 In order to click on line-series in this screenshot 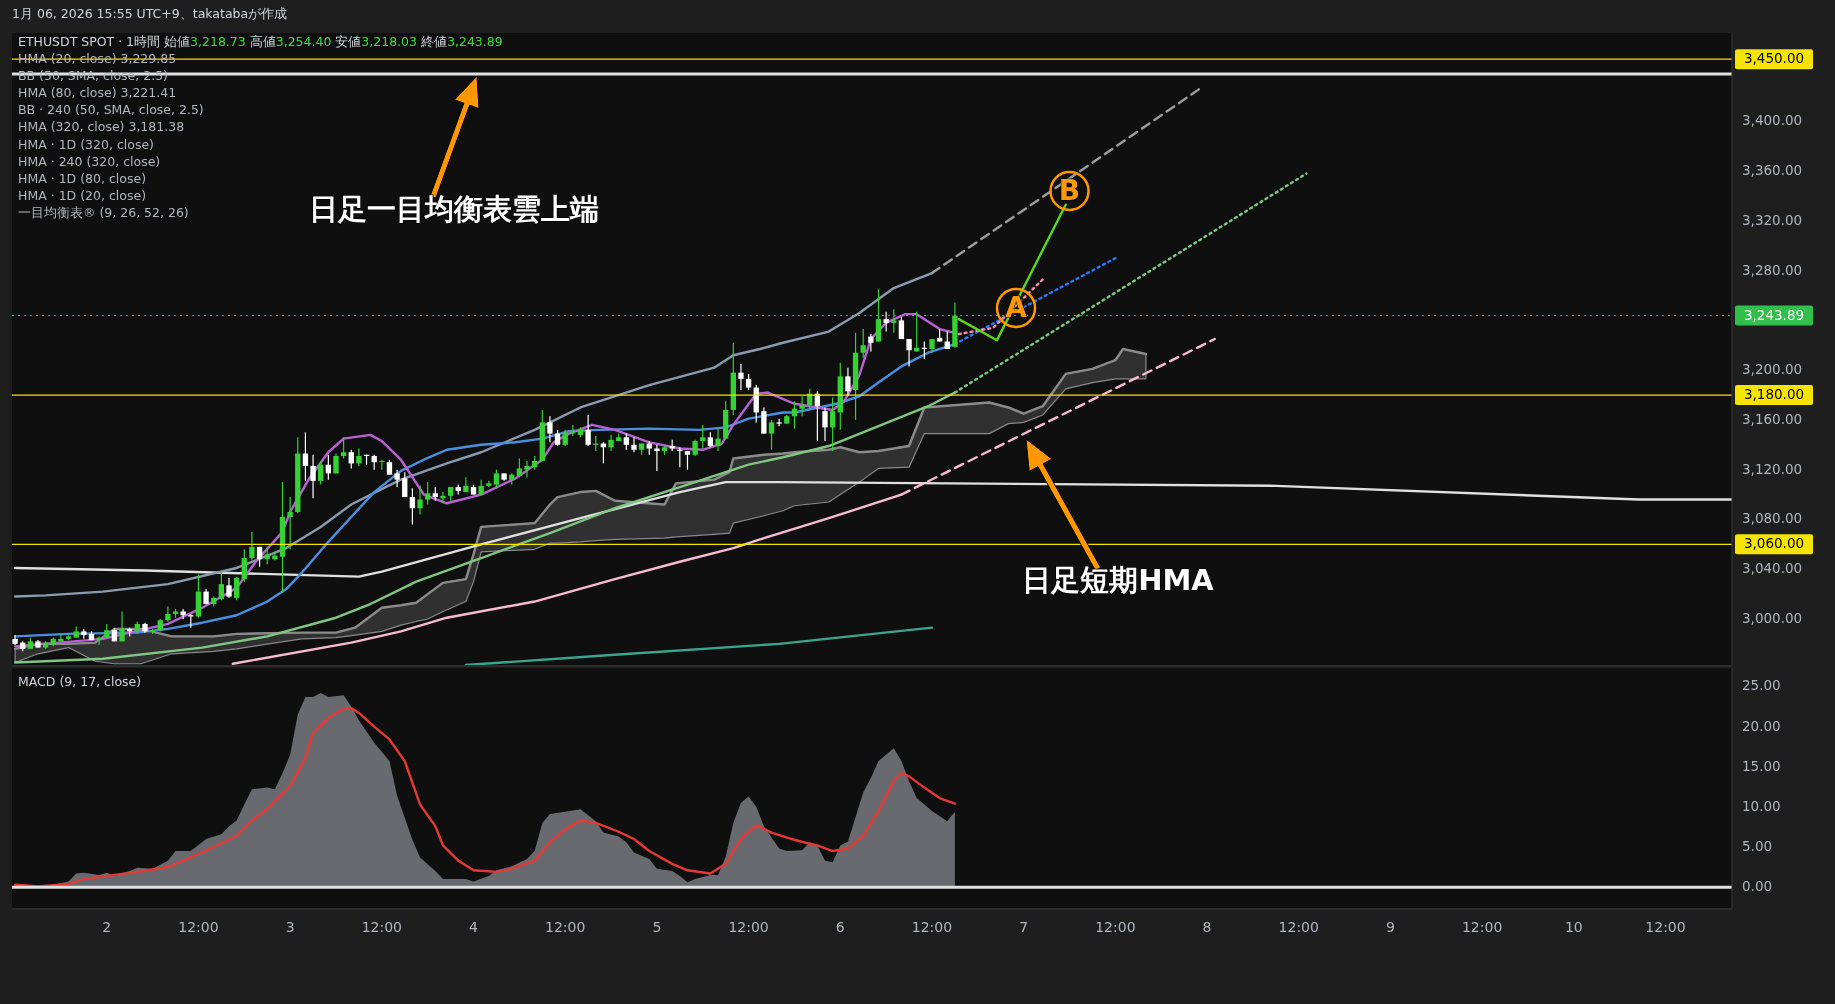, I will do `click(699, 645)`.